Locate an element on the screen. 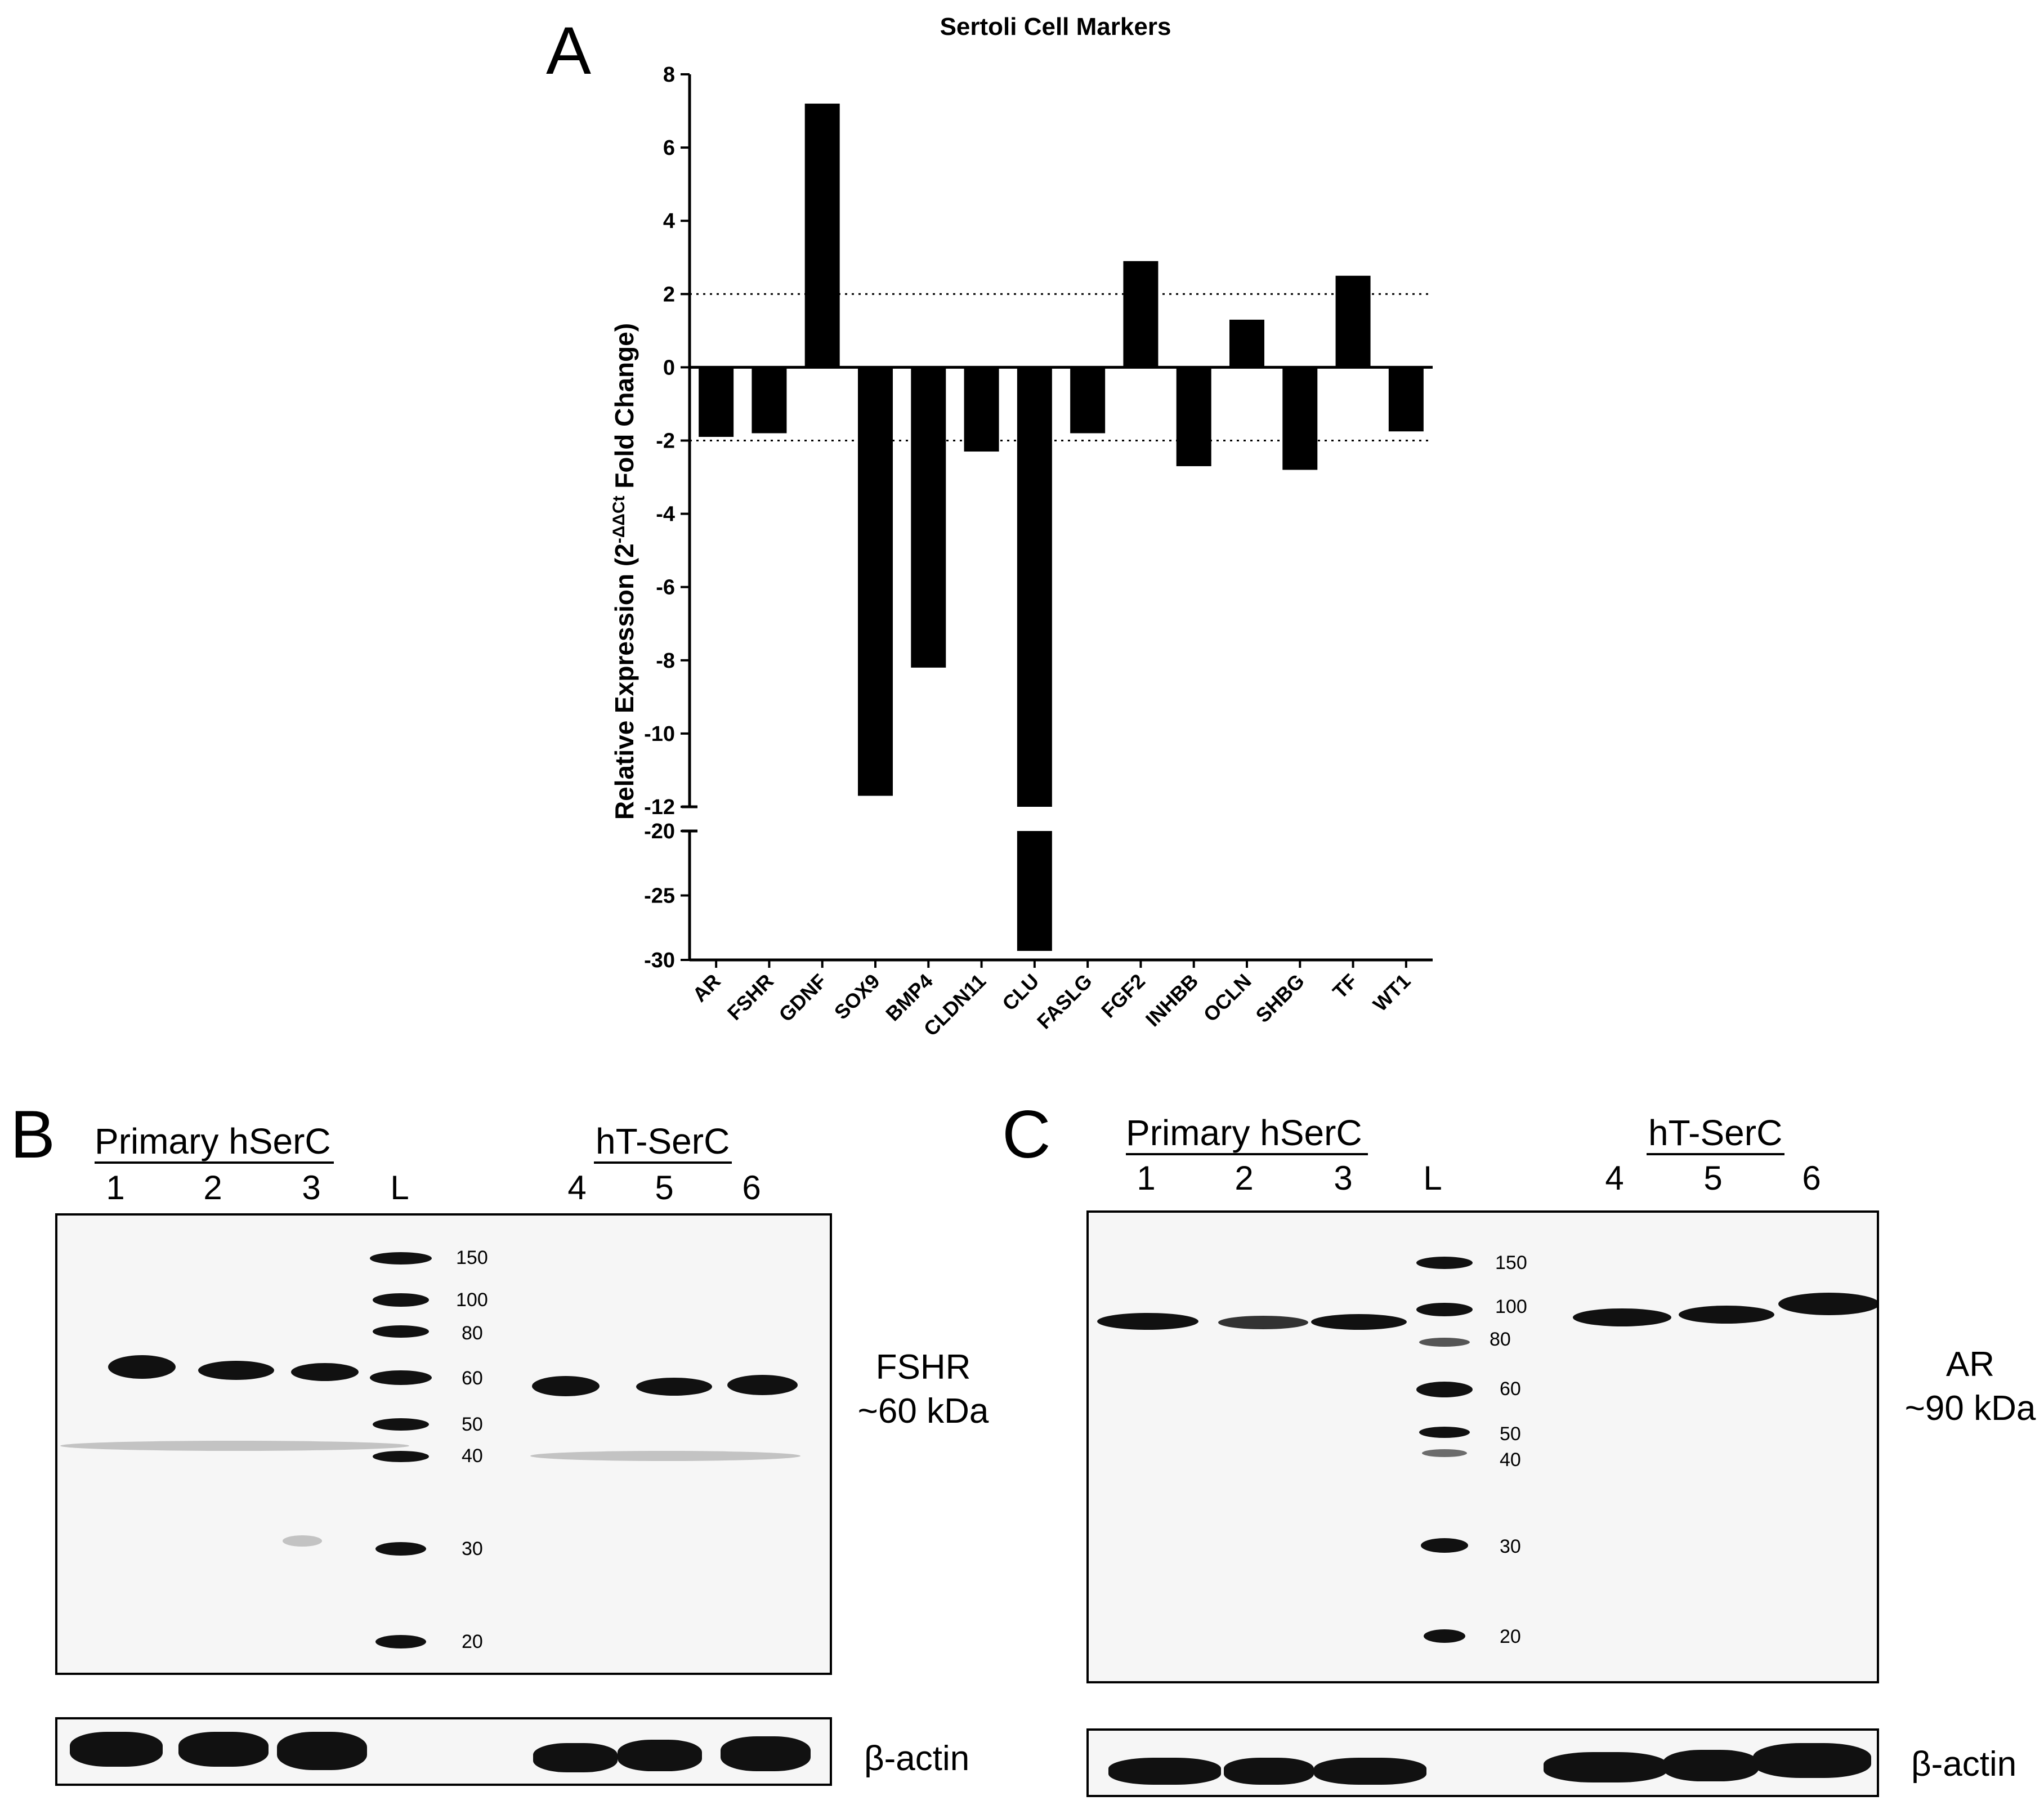 The image size is (2044, 1805). panel-b-ladder-20: 20 is located at coordinates (472, 1641).